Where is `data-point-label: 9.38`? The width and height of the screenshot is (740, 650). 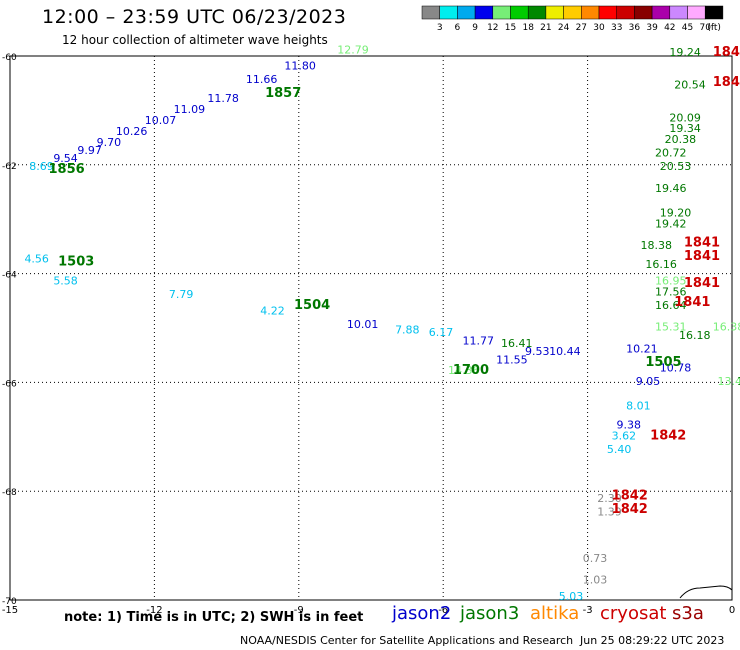
data-point-label: 9.38 is located at coordinates (628, 425).